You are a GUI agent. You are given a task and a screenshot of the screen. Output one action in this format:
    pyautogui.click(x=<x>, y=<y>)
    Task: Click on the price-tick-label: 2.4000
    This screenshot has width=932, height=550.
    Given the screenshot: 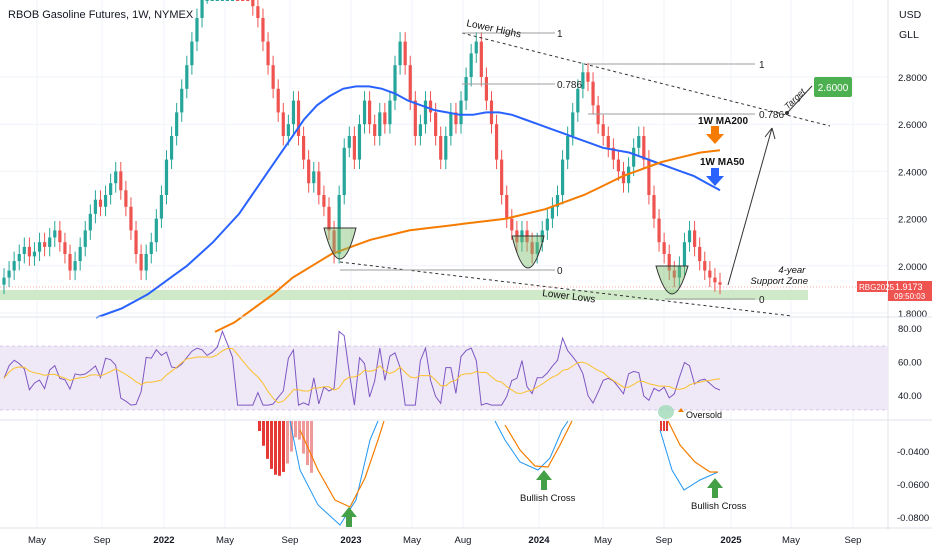 What is the action you would take?
    pyautogui.click(x=912, y=172)
    